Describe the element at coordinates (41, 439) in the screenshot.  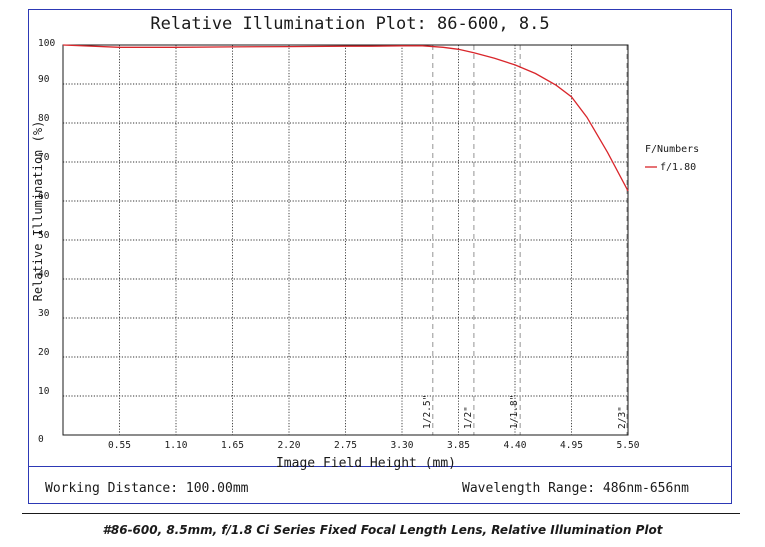
I see `y-tick-label: 0` at that location.